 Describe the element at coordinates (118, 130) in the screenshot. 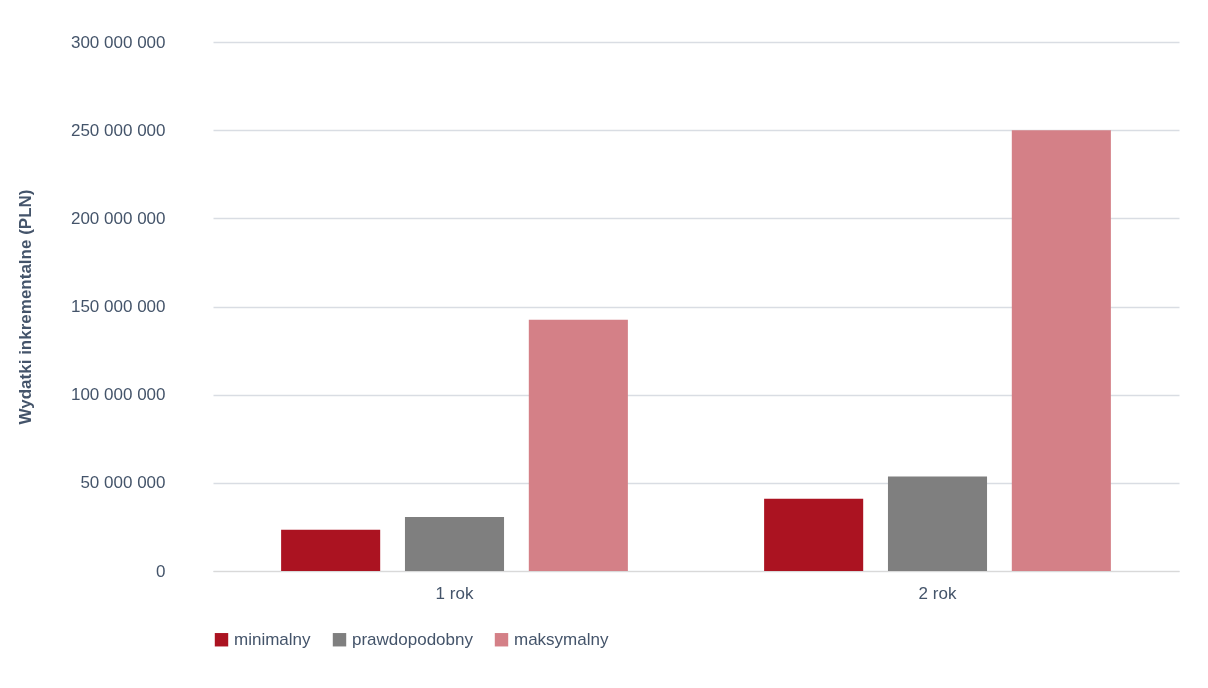

I see `y-tick-label: 250 000 000` at that location.